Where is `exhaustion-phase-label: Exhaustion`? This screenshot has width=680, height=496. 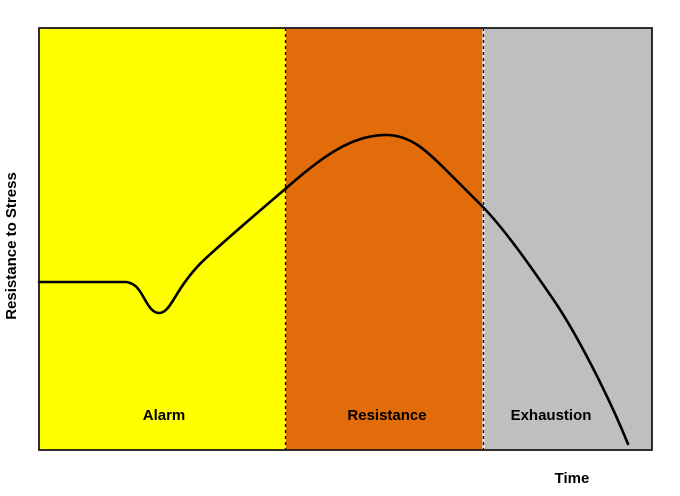 exhaustion-phase-label: Exhaustion is located at coordinates (551, 415).